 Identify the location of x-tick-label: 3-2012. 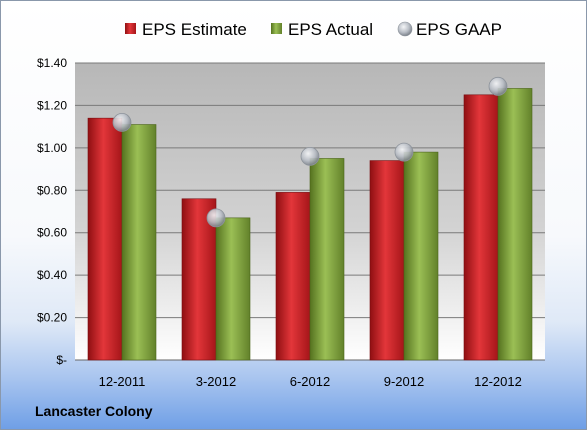
(216, 381).